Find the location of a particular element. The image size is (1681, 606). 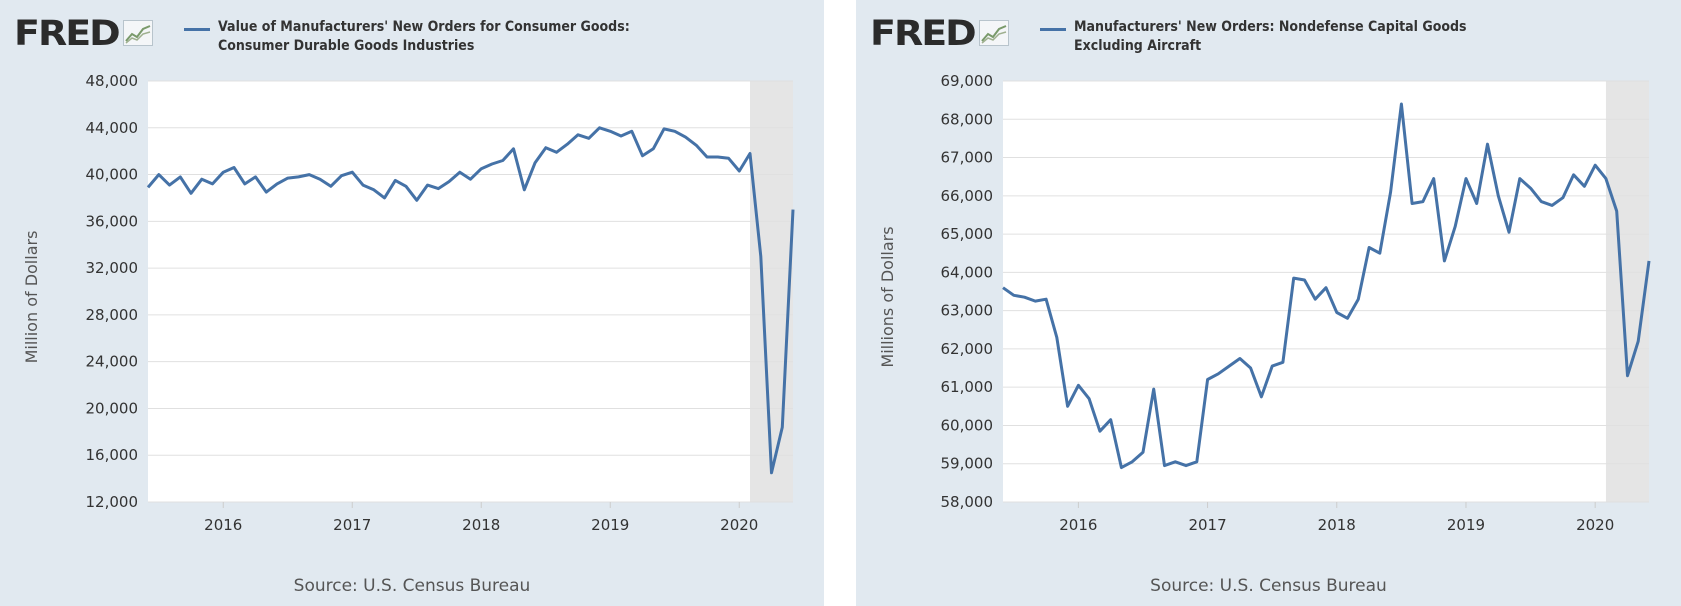

x-tick-label: 2019 is located at coordinates (610, 525).